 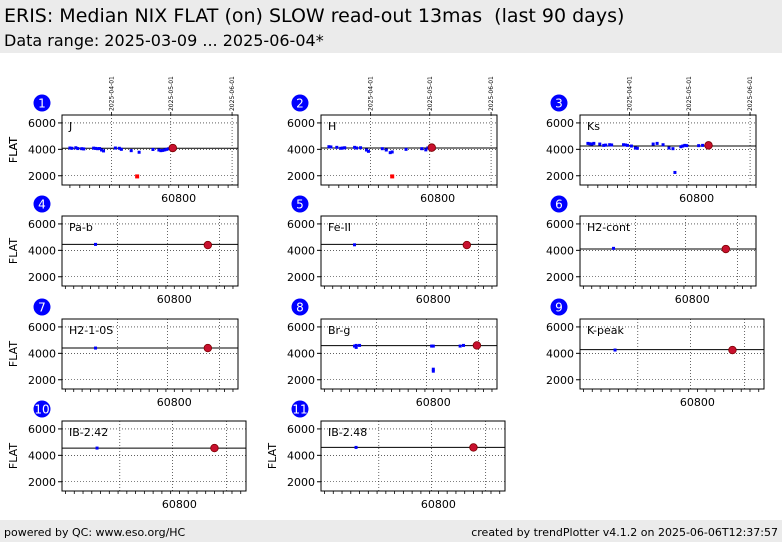 What do you see at coordinates (164, 40) in the screenshot?
I see `data-range-subtitle: Data range: 2025-03-09 ... 2025-06-04*` at bounding box center [164, 40].